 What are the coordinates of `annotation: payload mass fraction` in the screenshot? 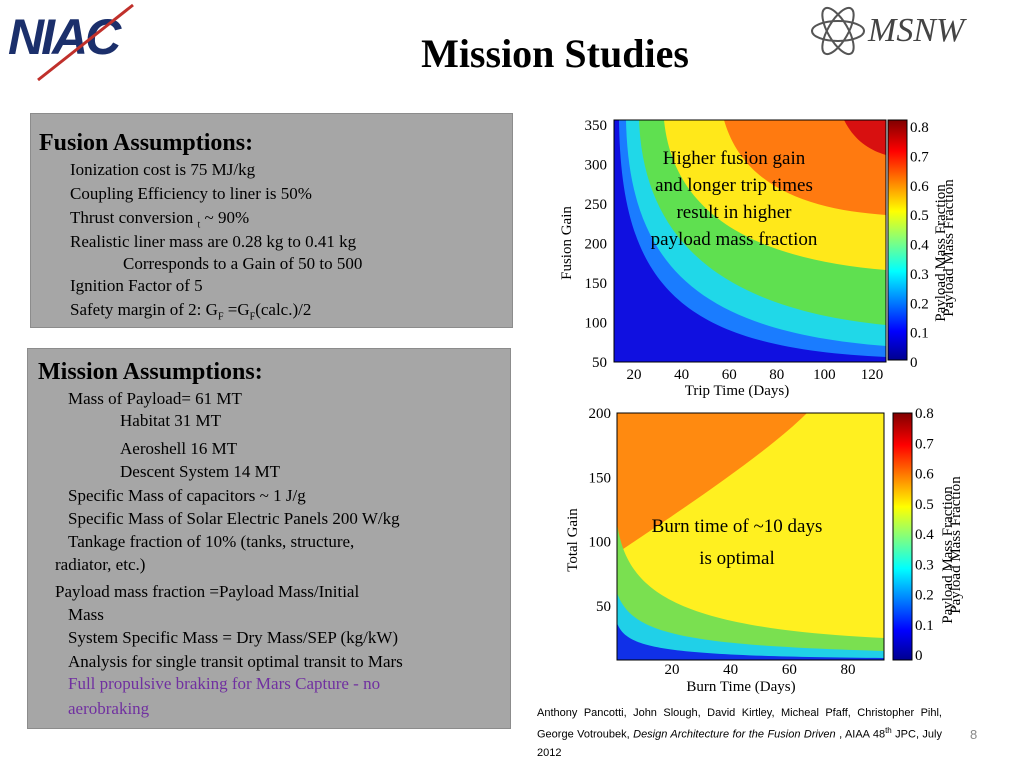 It's located at (734, 239).